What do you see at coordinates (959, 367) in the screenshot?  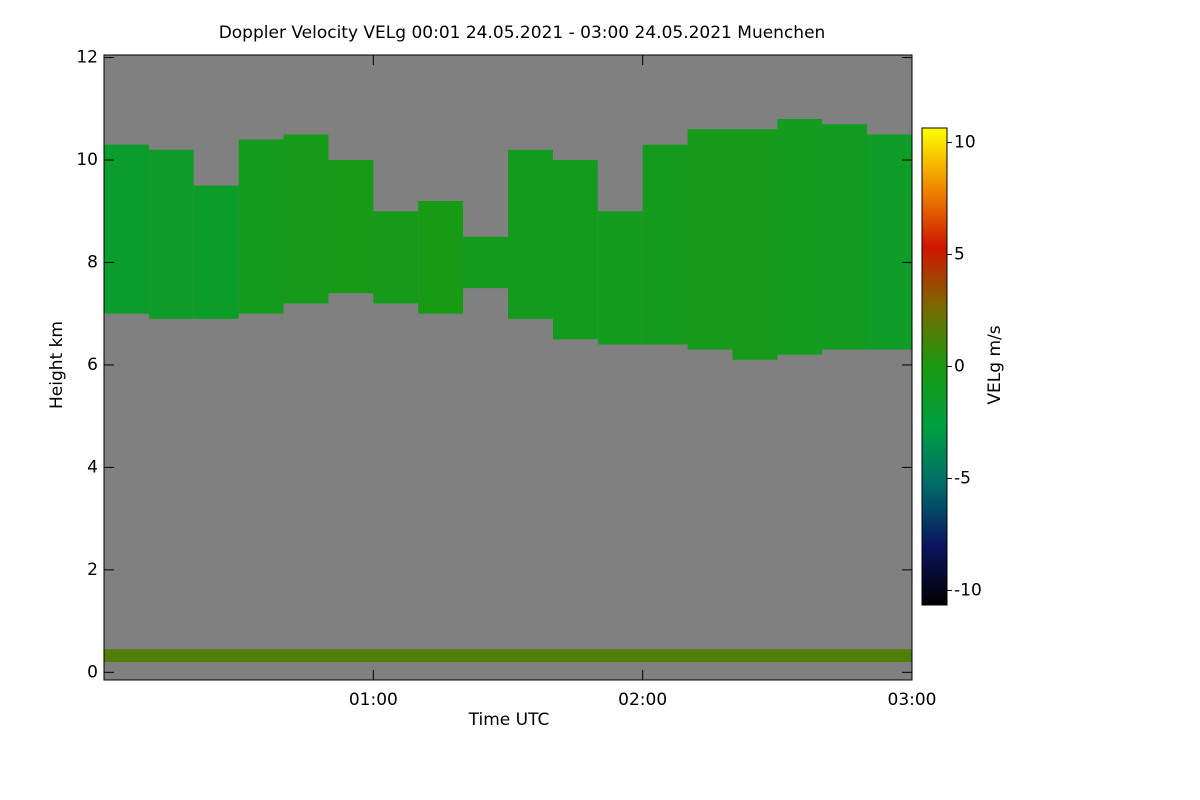 I see `colorbar-tick-label: 0` at bounding box center [959, 367].